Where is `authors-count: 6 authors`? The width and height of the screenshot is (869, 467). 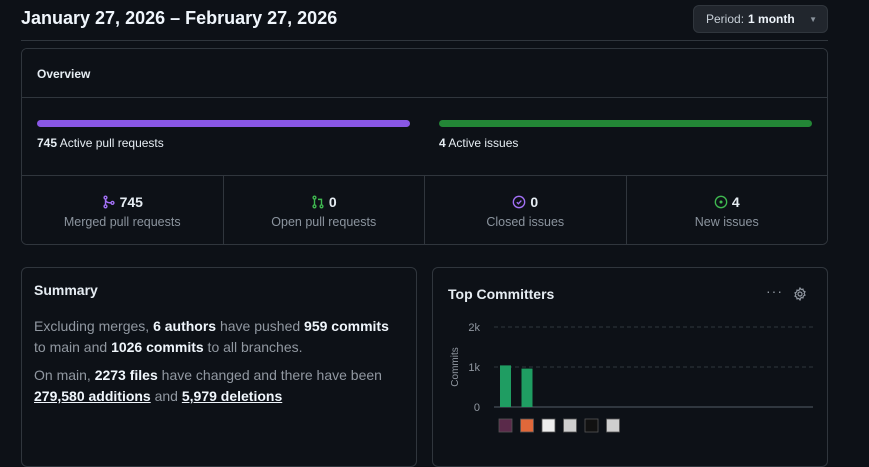
authors-count: 6 authors is located at coordinates (185, 326).